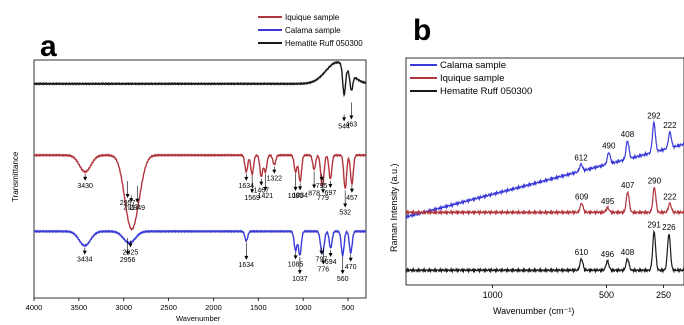 Image resolution: width=684 pixels, height=325 pixels. I want to click on legend-a-label-calama: Calama sample, so click(313, 30).